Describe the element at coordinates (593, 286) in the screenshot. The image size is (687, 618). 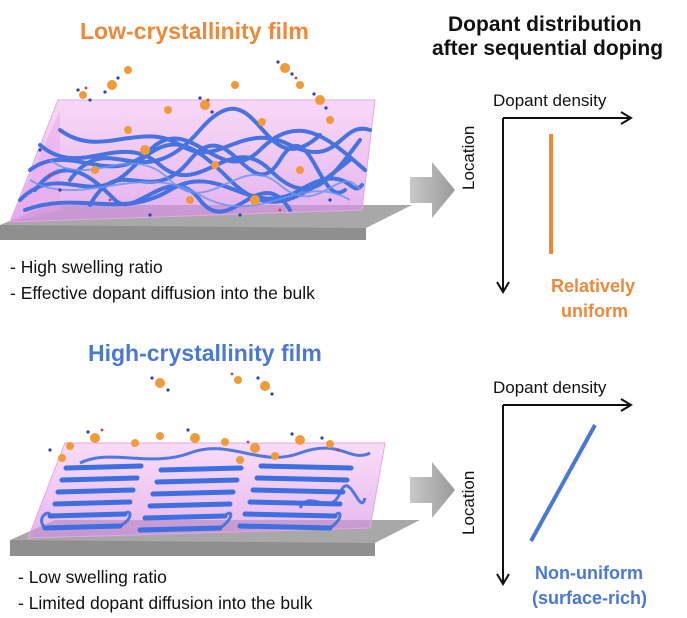
I see `graph1-description-line-1: Relatively` at that location.